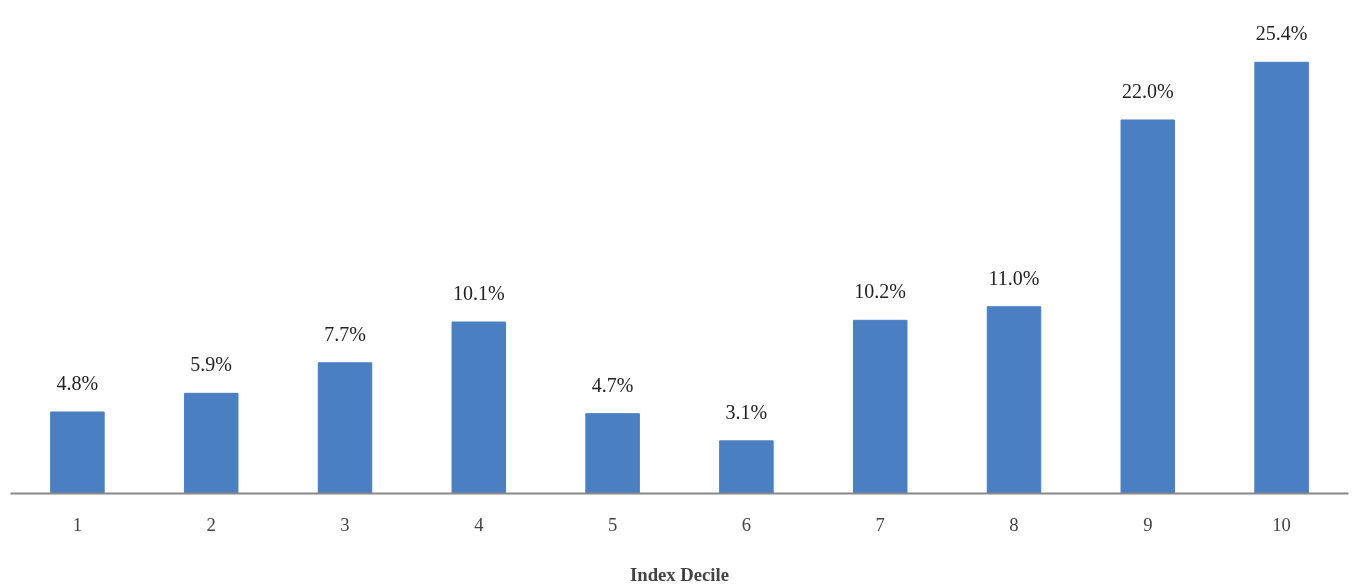  Describe the element at coordinates (77, 524) in the screenshot. I see `x-tick-label: 1` at that location.